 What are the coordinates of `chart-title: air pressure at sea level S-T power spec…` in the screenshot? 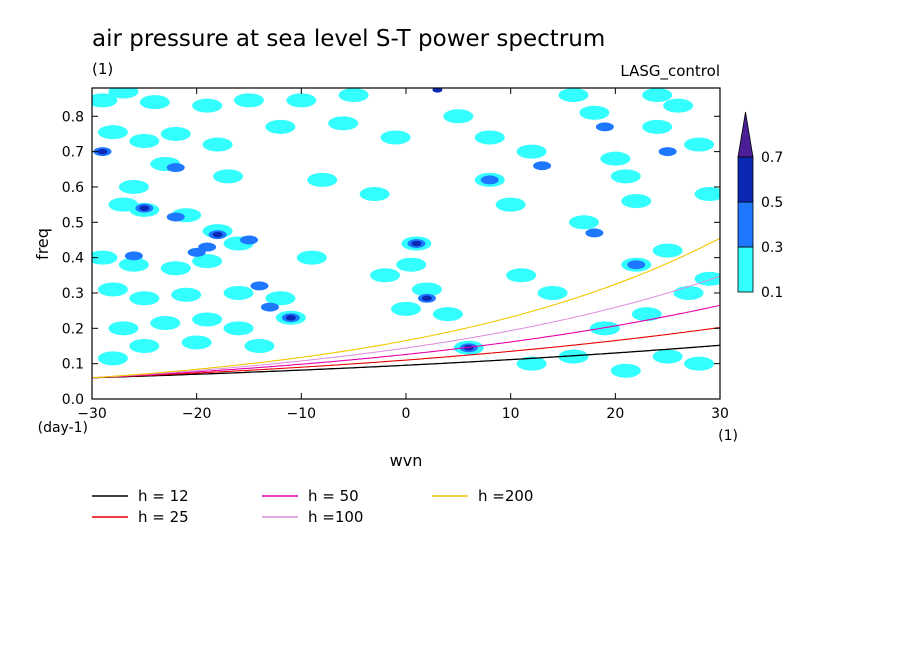 It's located at (348, 39).